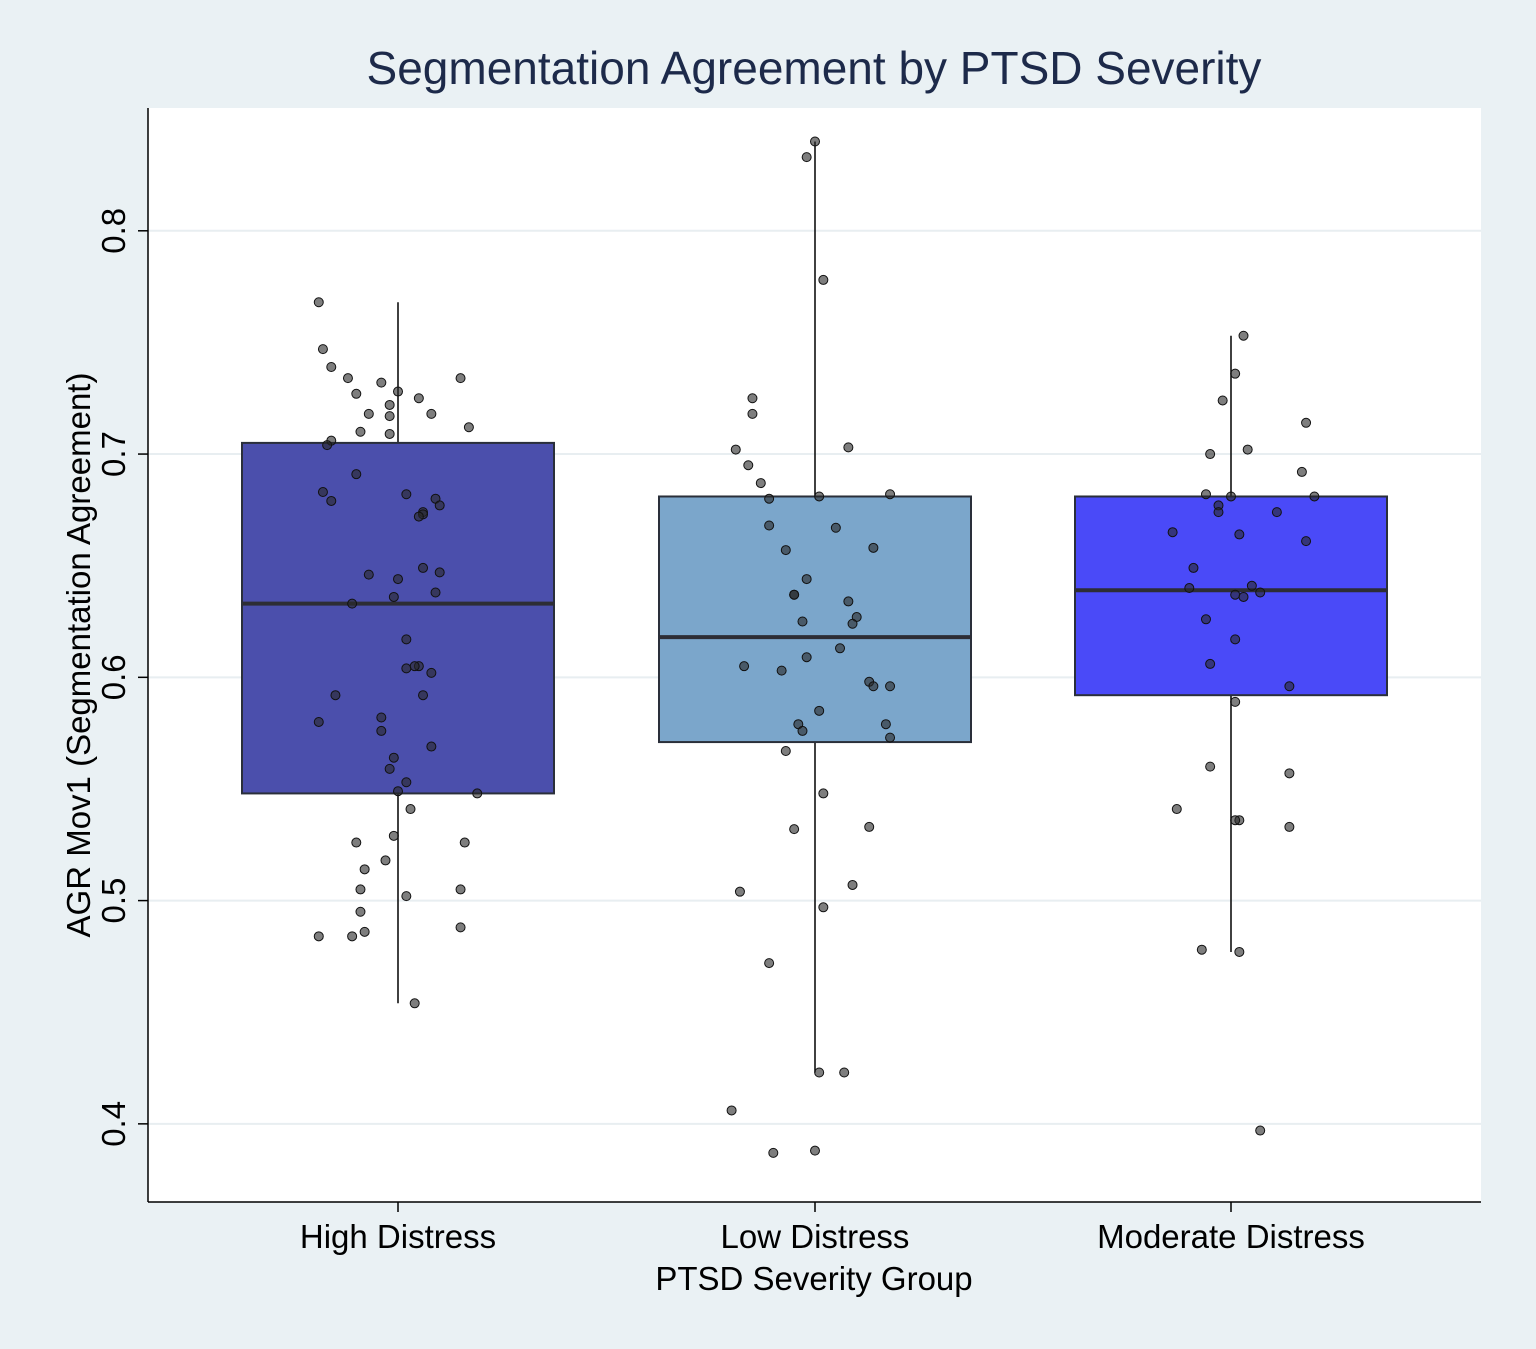 This screenshot has height=1349, width=1536. Describe the element at coordinates (113, 677) in the screenshot. I see `y-tick-label: 0.6` at that location.